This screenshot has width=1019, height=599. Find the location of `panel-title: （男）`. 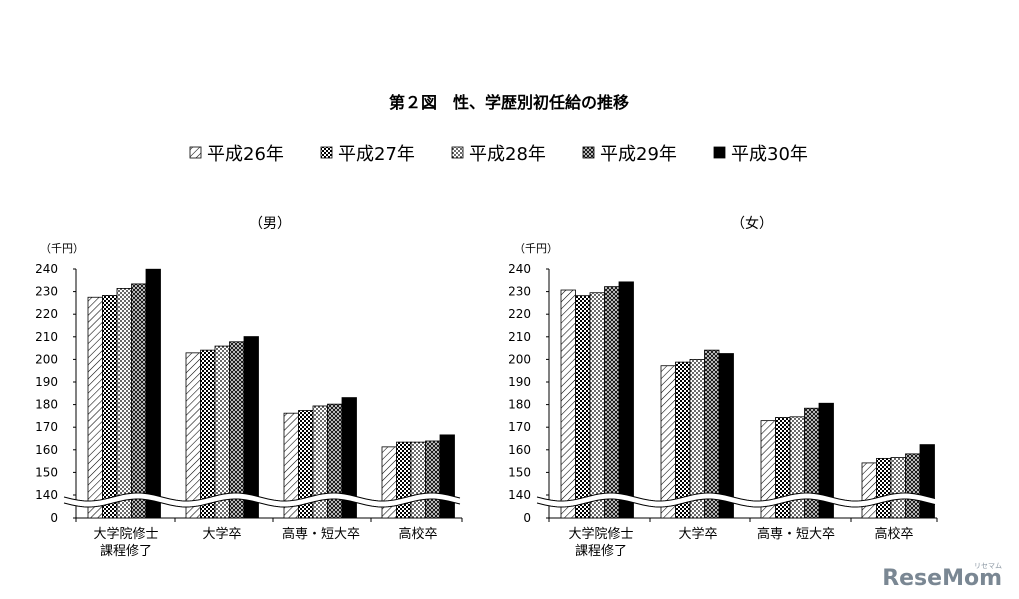

panel-title: （男） is located at coordinates (270, 224).